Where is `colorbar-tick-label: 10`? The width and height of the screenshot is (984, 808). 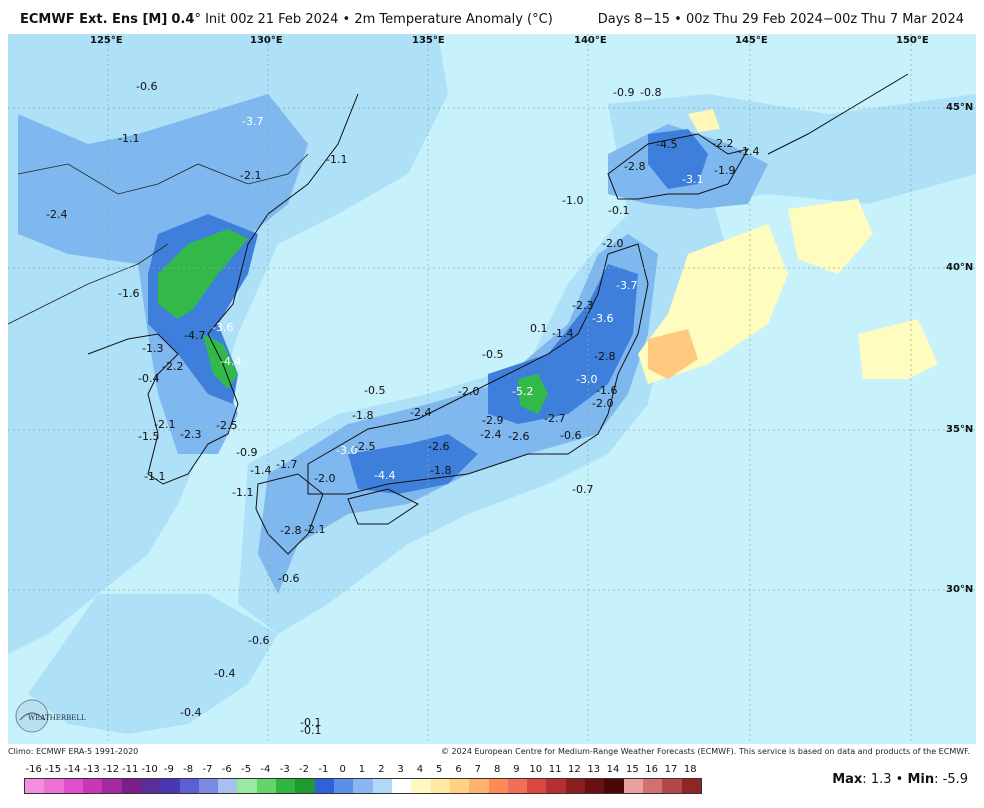 colorbar-tick-label: 10 is located at coordinates (536, 769).